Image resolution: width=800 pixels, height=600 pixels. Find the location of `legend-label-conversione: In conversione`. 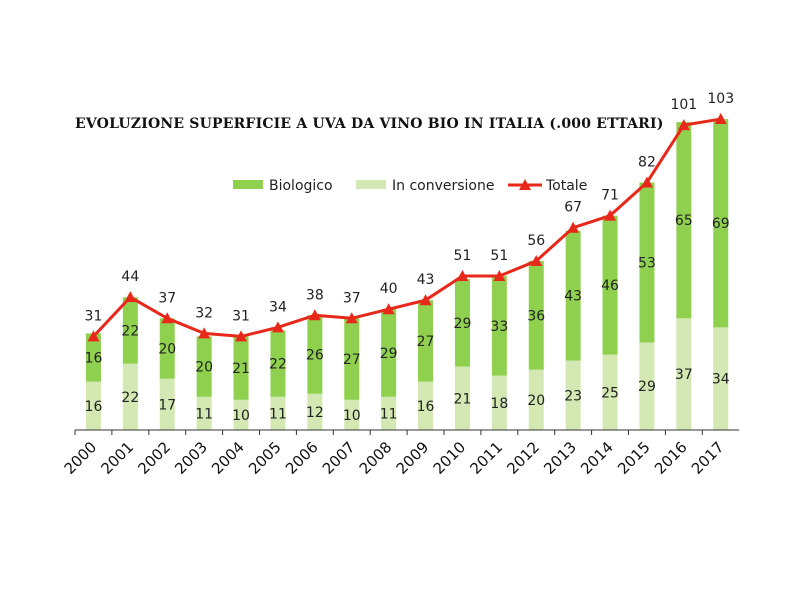

legend-label-conversione: In conversione is located at coordinates (443, 186).